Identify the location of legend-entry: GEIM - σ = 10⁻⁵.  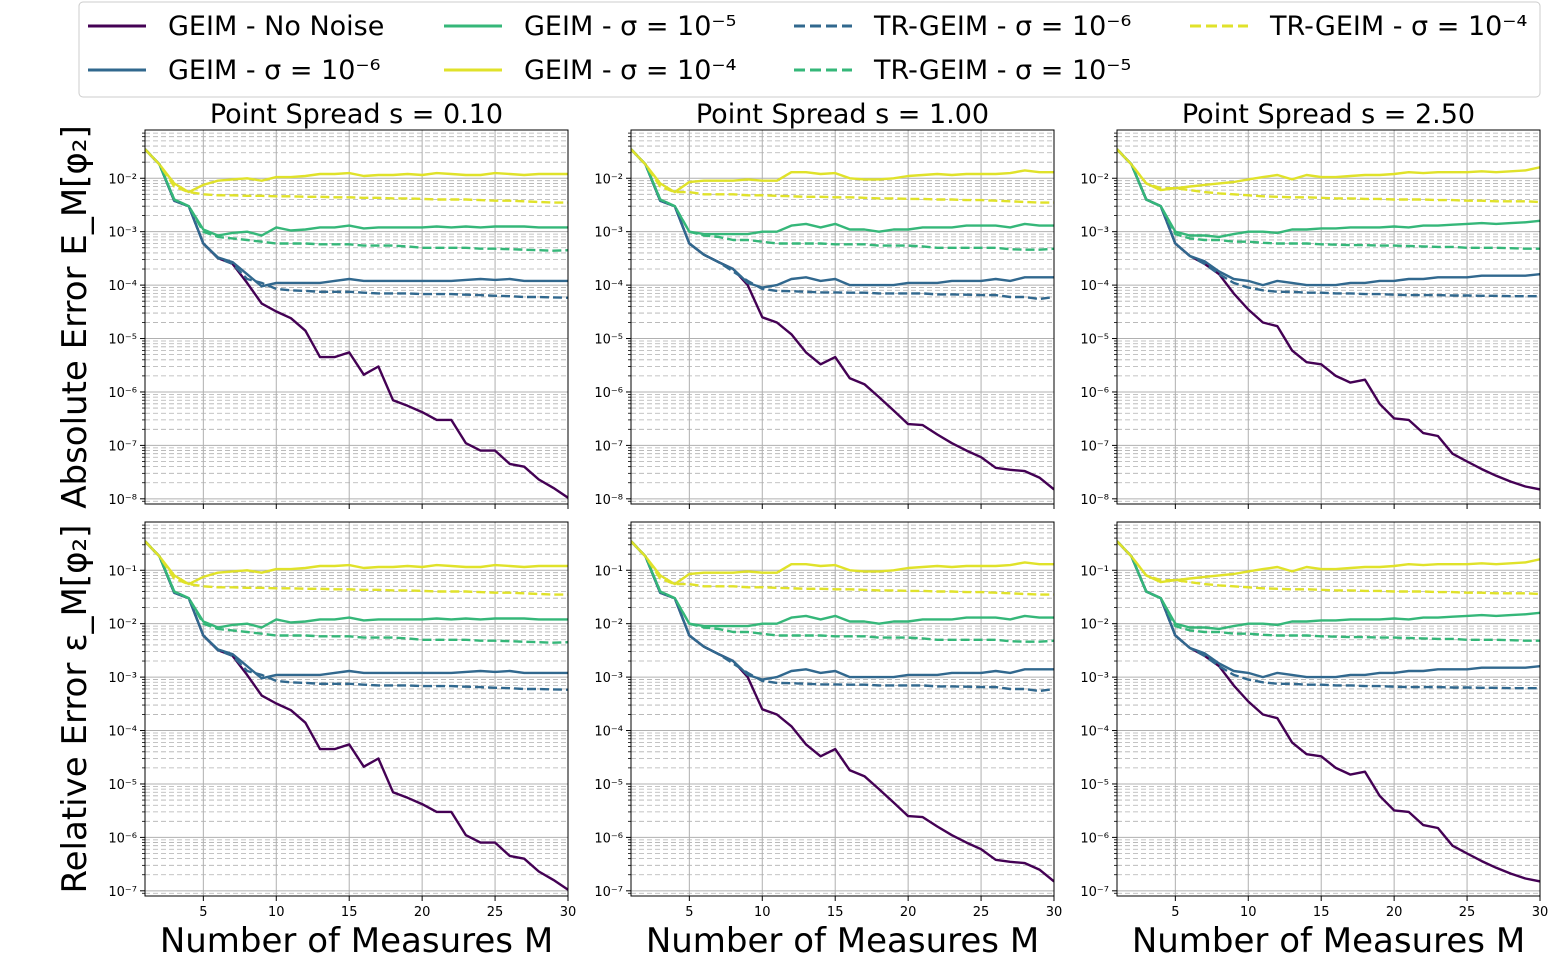
(590, 26).